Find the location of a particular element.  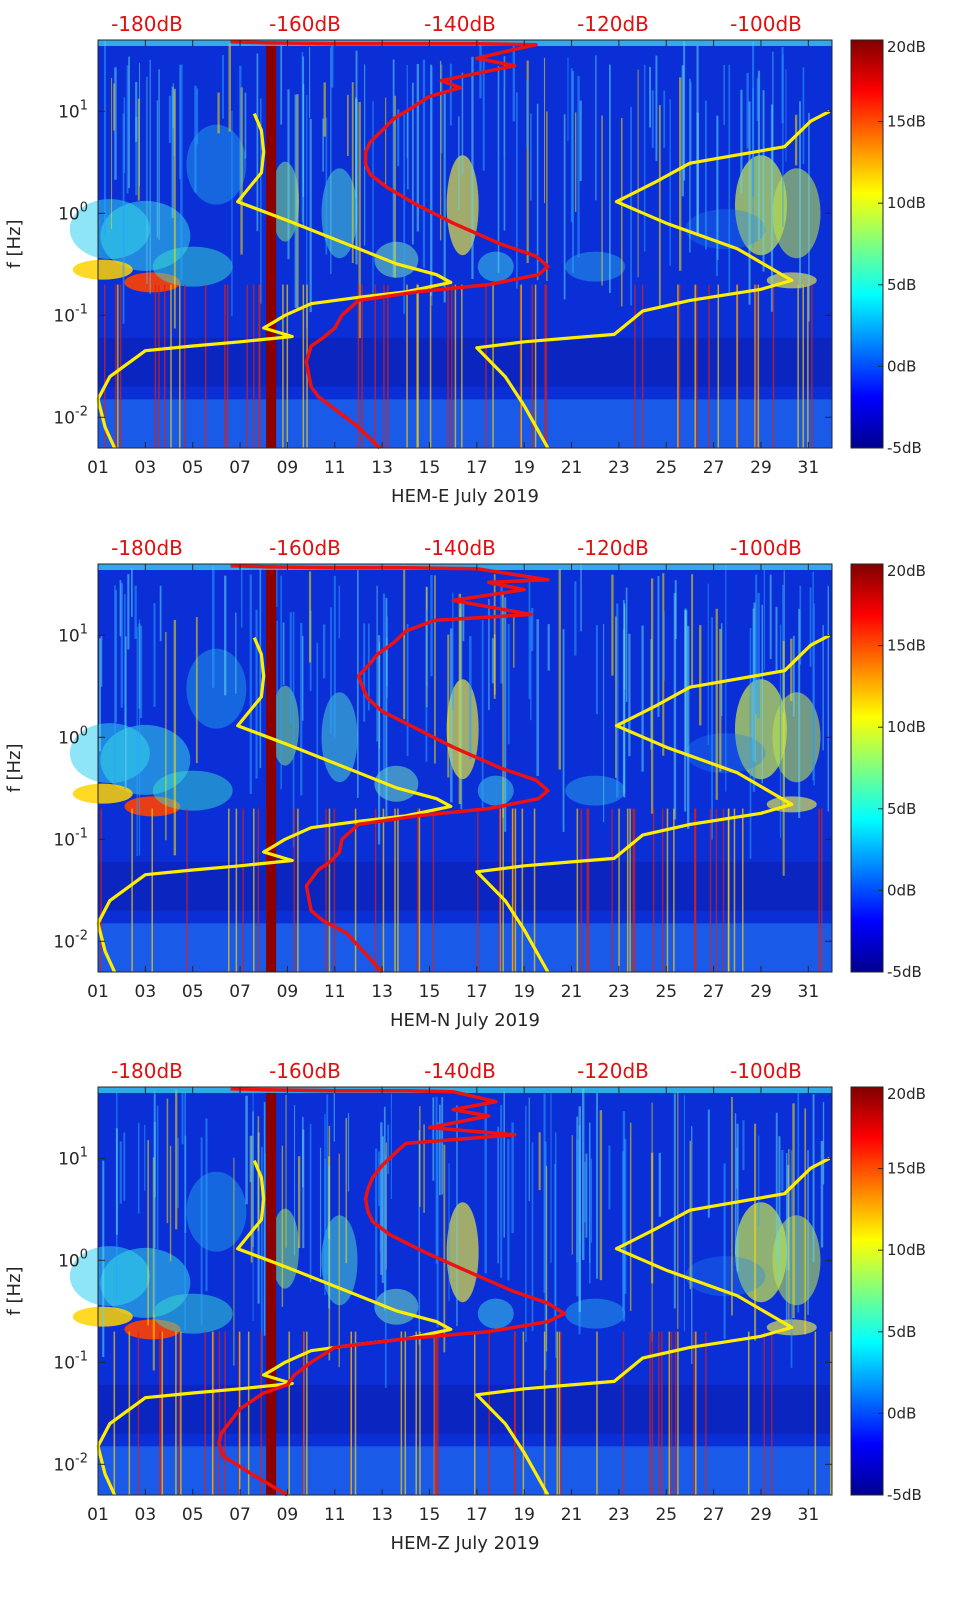

x-tick-label: 03 is located at coordinates (146, 1515).